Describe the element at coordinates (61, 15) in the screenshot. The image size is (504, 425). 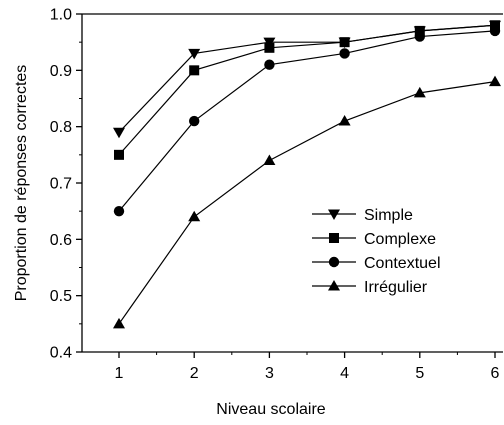
I see `y-tick-label: 1.0` at that location.